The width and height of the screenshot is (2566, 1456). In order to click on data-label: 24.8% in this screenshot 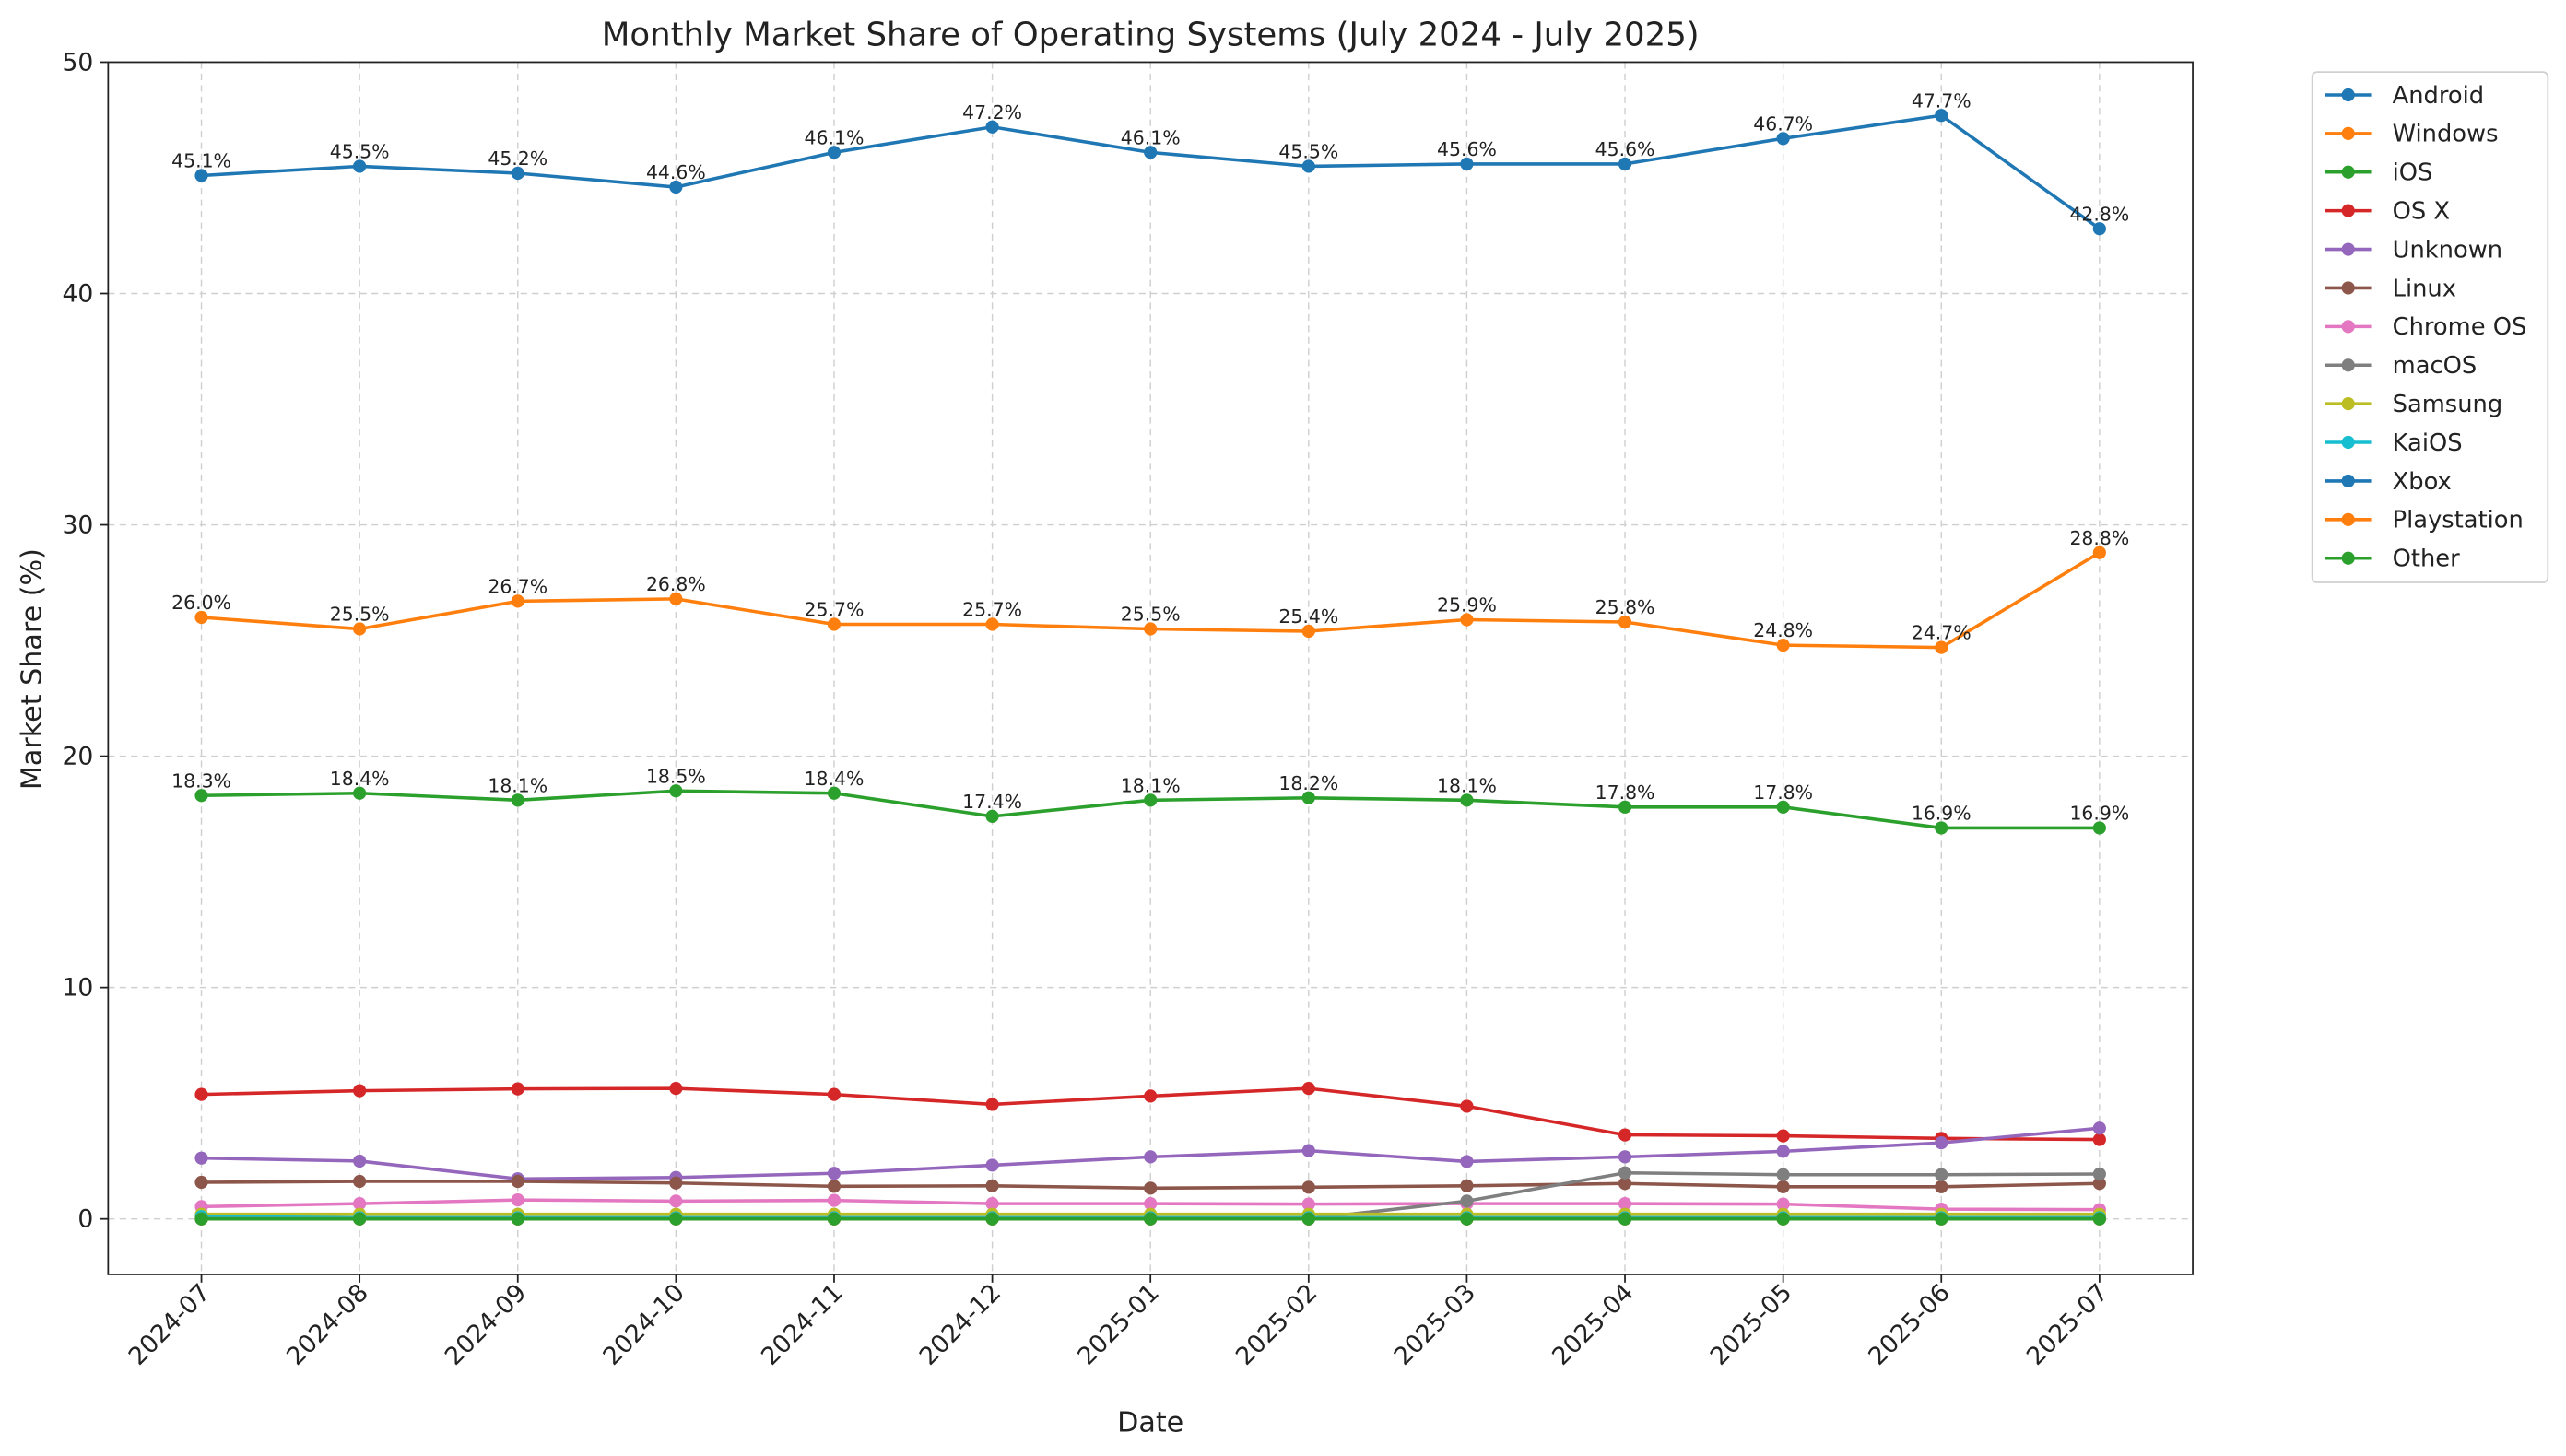, I will do `click(1783, 630)`.